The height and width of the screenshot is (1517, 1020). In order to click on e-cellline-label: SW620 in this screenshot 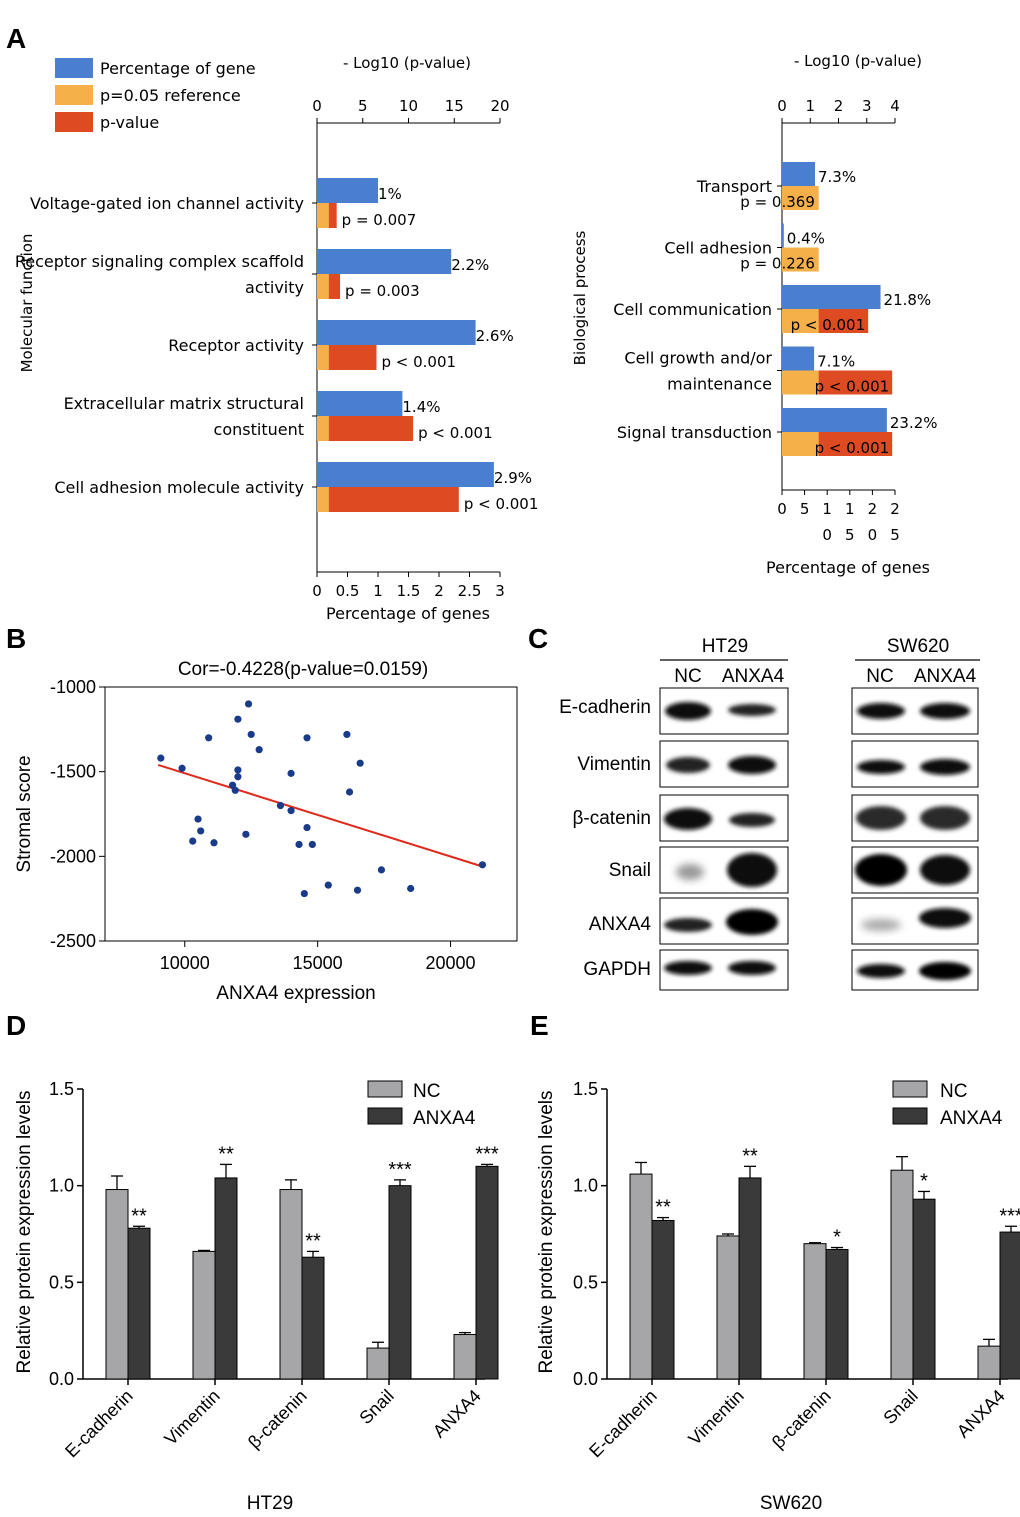, I will do `click(791, 1503)`.